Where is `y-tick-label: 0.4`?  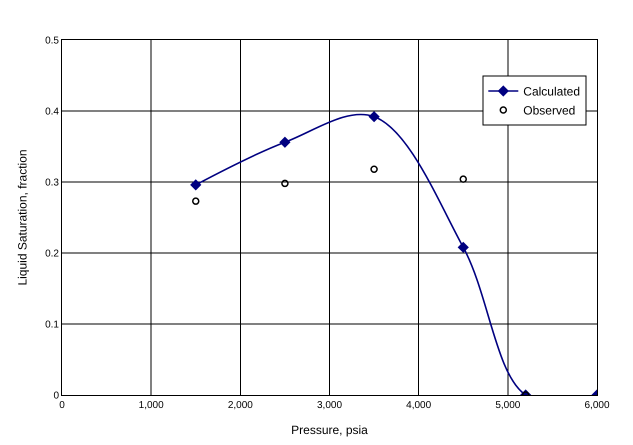
y-tick-label: 0.4 is located at coordinates (52, 112).